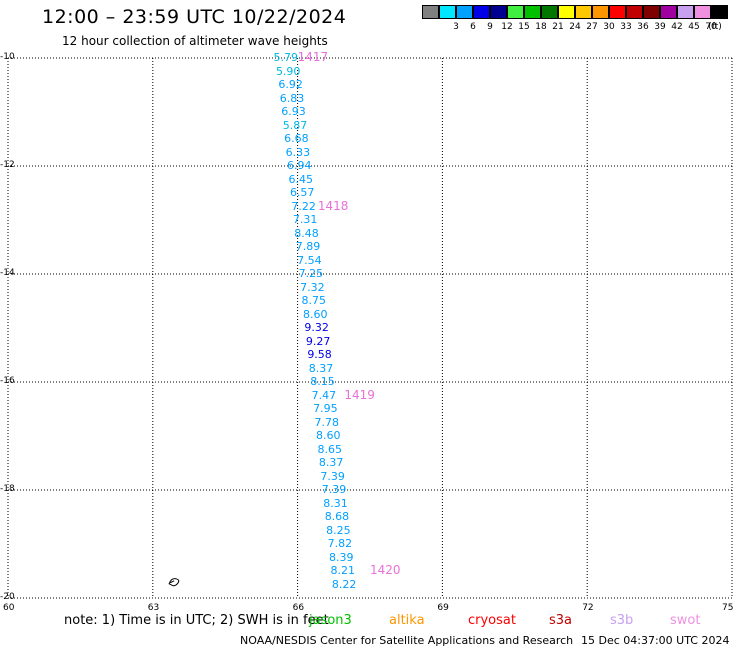 The height and width of the screenshot is (650, 740). What do you see at coordinates (337, 516) in the screenshot?
I see `wave-height-value: 8.68` at bounding box center [337, 516].